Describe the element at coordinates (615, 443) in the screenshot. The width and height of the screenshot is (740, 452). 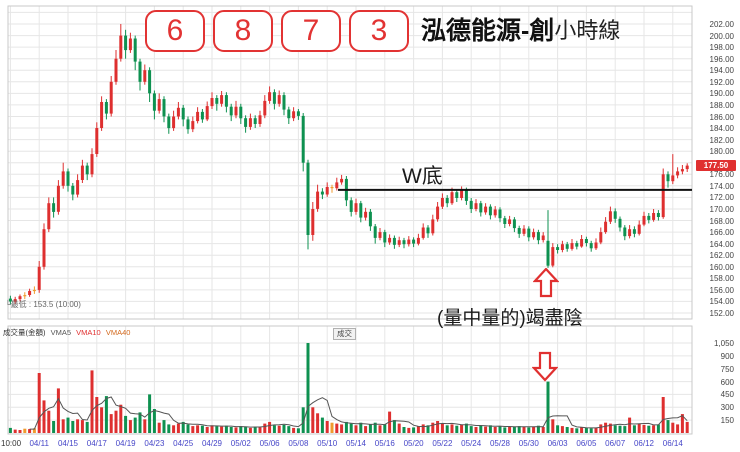
I see `time-axis-label: 06/07` at that location.